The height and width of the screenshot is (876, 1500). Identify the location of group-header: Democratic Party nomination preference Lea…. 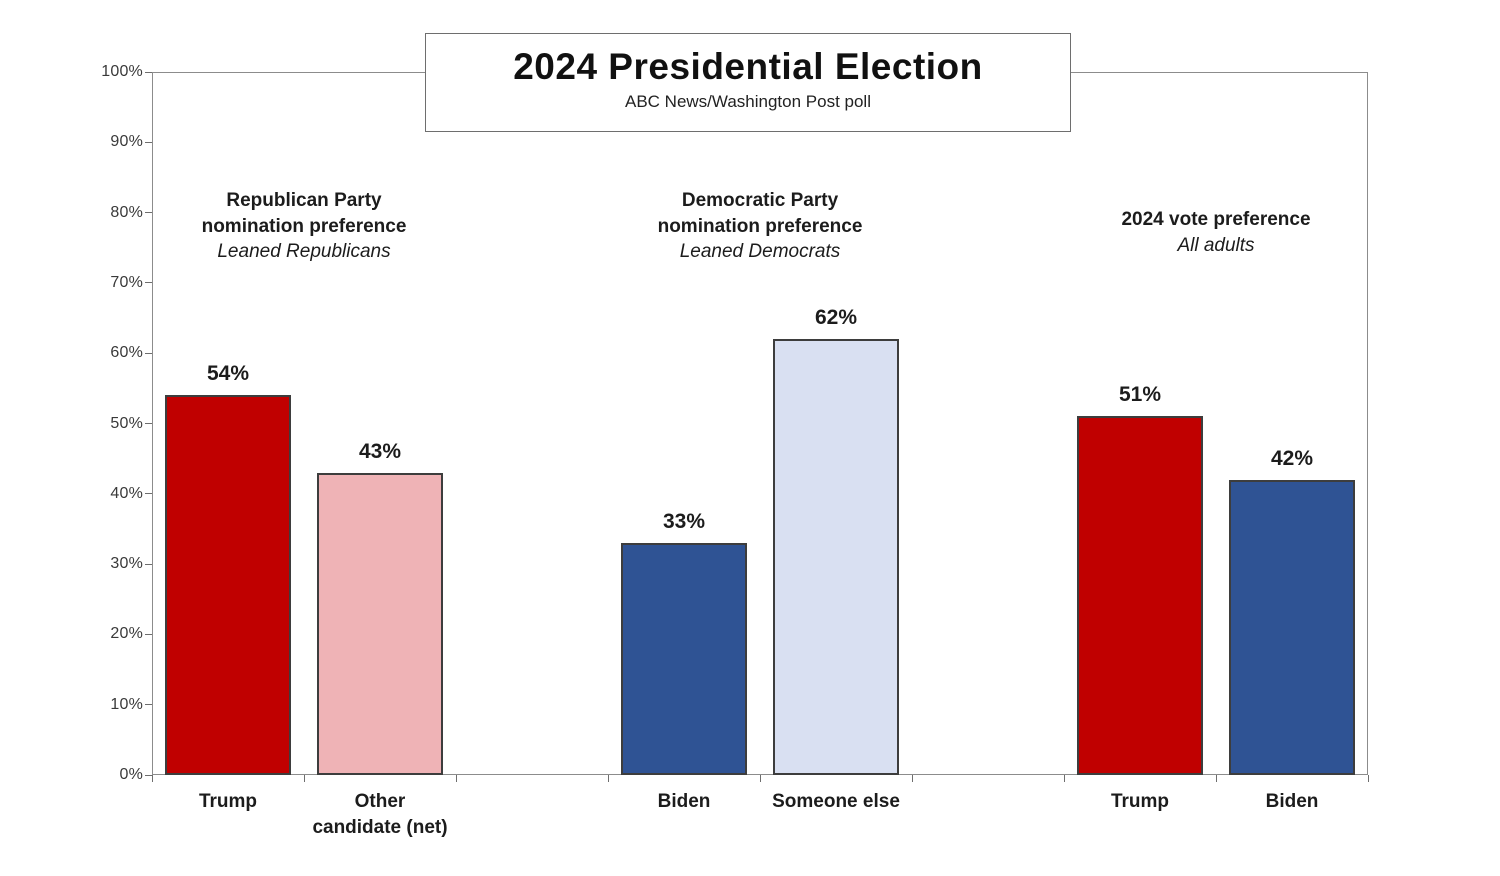
(760, 226).